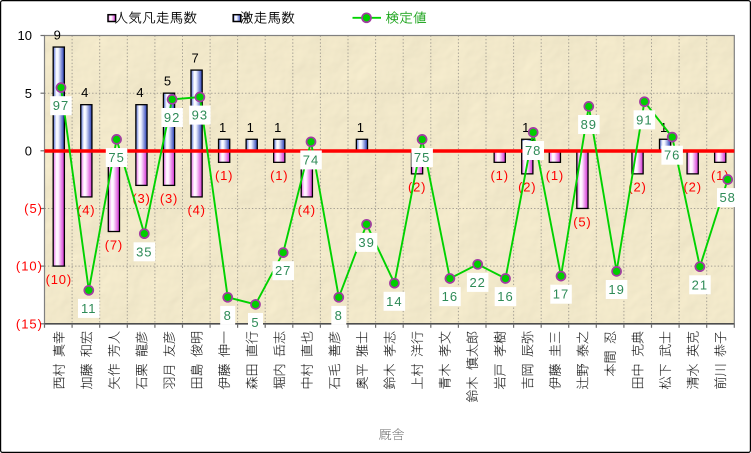  What do you see at coordinates (727, 197) in the screenshot?
I see `svg-text: 58` at bounding box center [727, 197].